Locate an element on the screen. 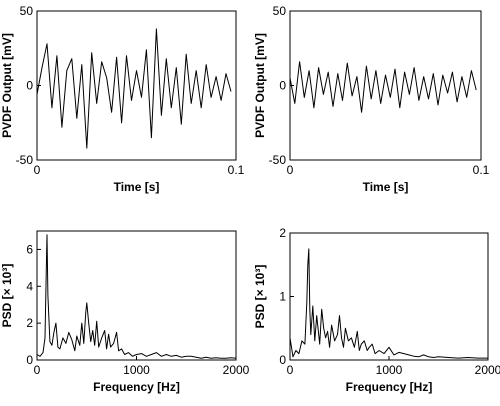  y-tick-label: 4 is located at coordinates (29, 286).